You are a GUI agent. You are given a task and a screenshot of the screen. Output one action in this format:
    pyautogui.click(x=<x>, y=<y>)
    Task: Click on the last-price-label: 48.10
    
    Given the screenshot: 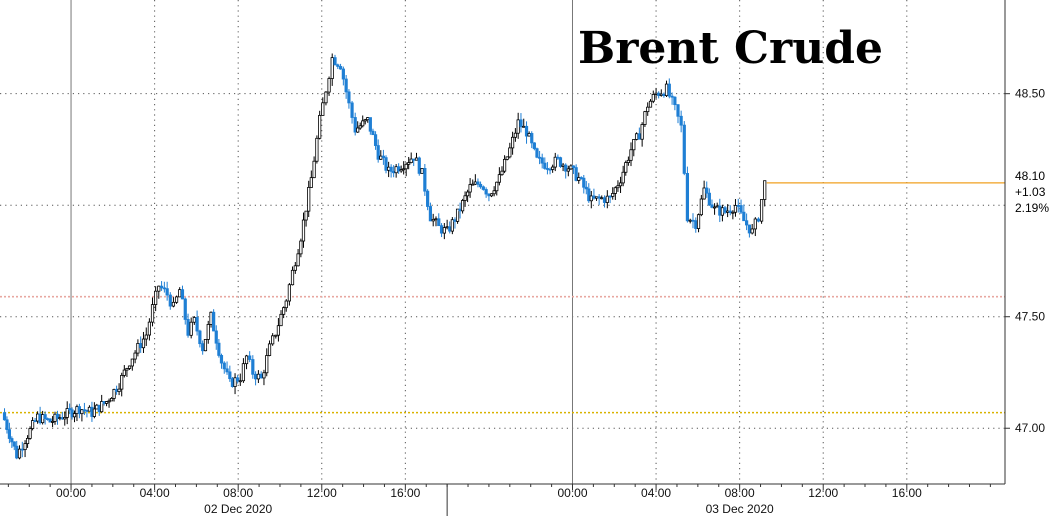 What is the action you would take?
    pyautogui.click(x=1030, y=176)
    